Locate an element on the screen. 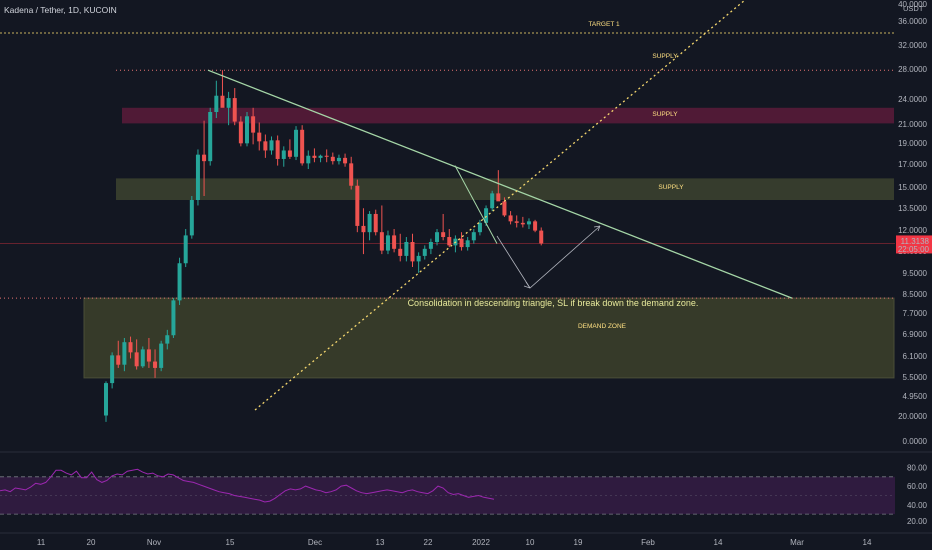 This screenshot has width=932, height=550. time-axis-tick-label: Feb is located at coordinates (648, 542).